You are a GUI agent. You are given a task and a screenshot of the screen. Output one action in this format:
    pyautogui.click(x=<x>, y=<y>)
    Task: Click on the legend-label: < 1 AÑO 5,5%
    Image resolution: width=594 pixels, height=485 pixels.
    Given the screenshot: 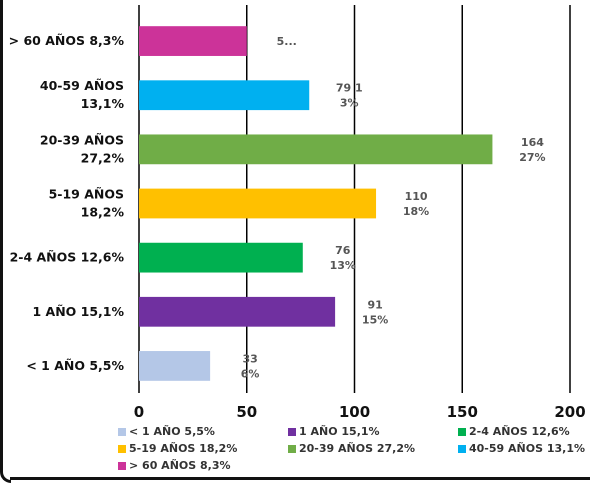 What is the action you would take?
    pyautogui.click(x=172, y=431)
    